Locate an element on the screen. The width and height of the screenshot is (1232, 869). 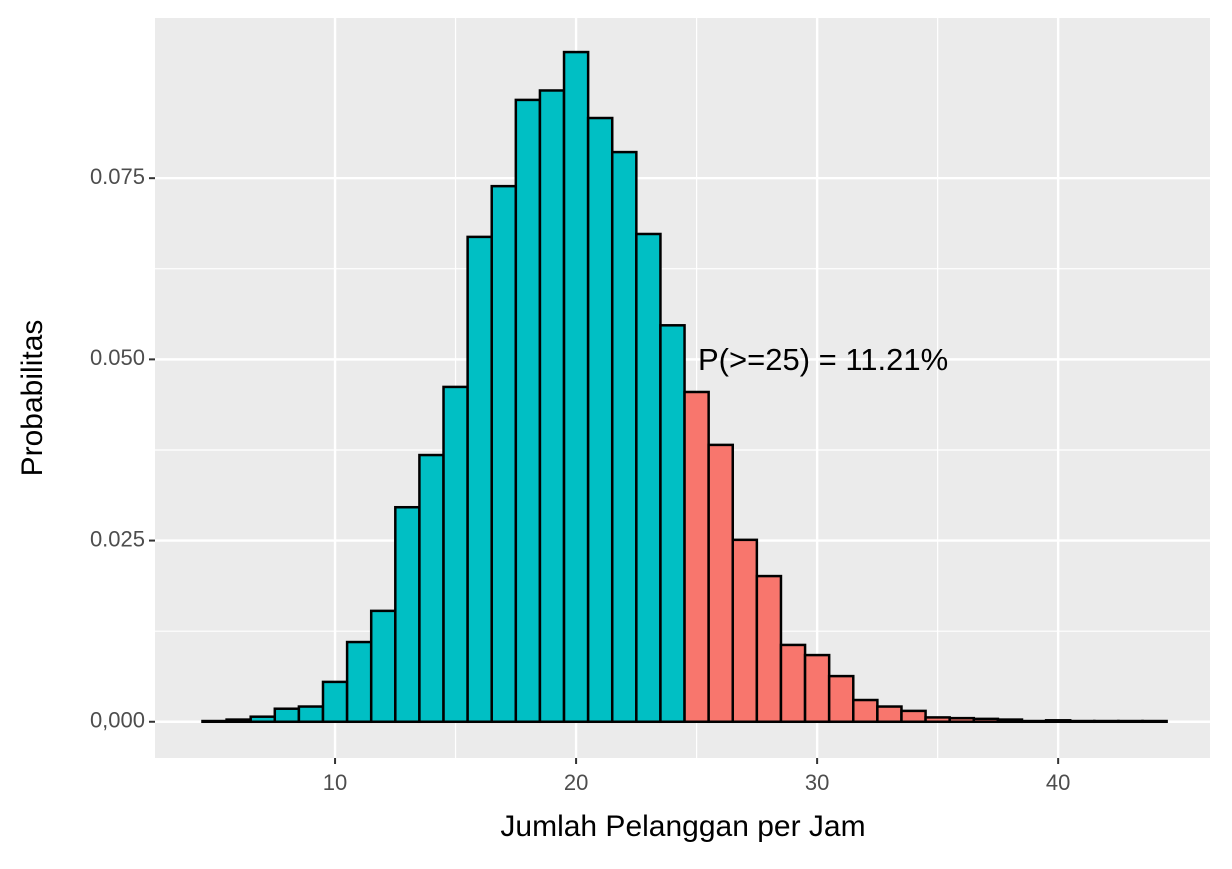
x-tick-label: 10 is located at coordinates (335, 782).